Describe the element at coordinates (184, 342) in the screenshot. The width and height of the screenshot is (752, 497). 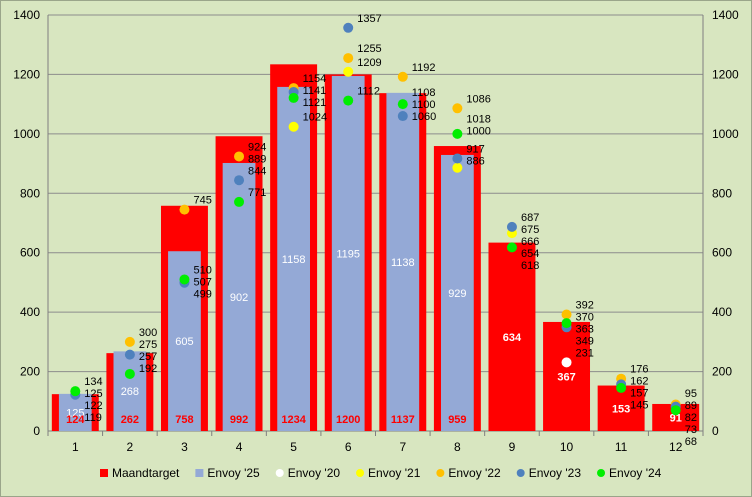
I see `data-label-envoy-25: 605` at that location.